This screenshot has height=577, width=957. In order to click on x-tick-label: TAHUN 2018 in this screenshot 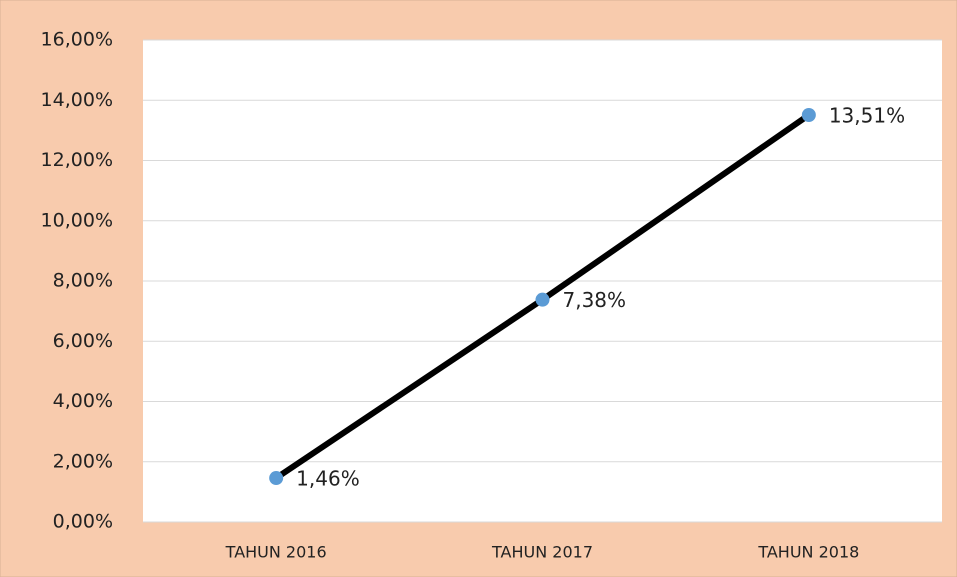, I will do `click(808, 552)`.